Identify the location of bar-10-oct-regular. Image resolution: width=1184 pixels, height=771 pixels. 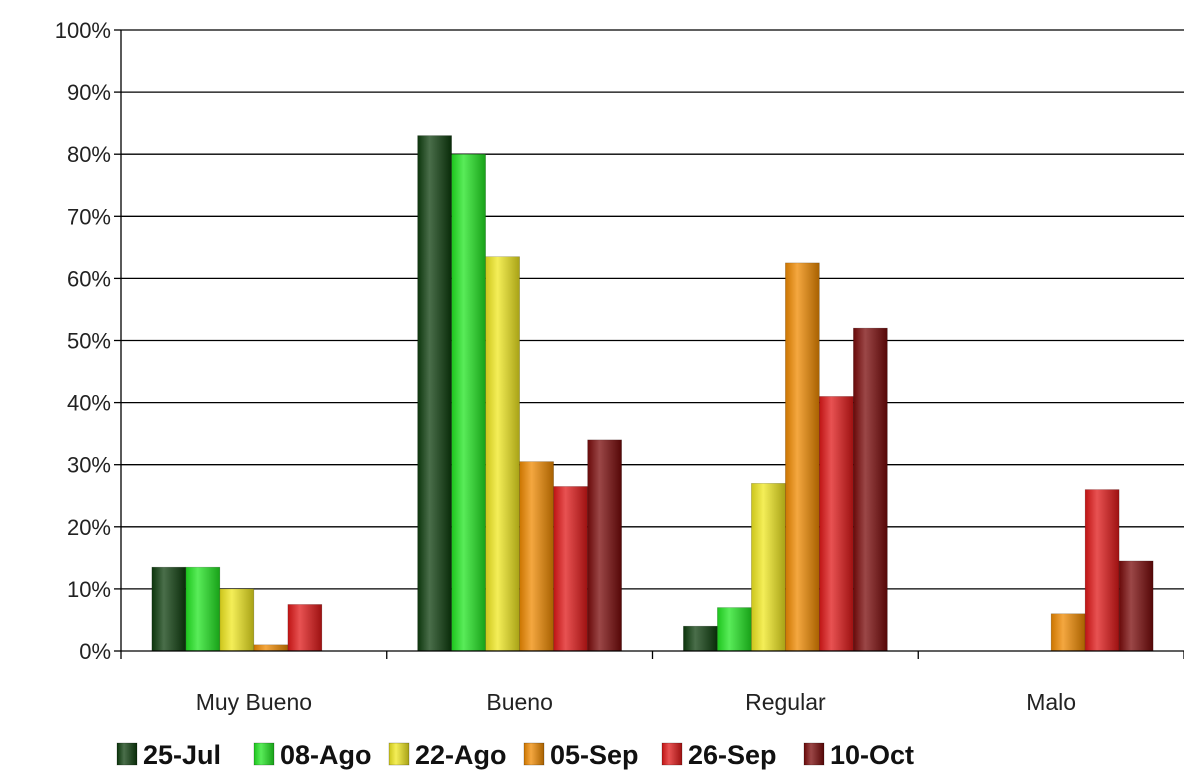
(870, 489).